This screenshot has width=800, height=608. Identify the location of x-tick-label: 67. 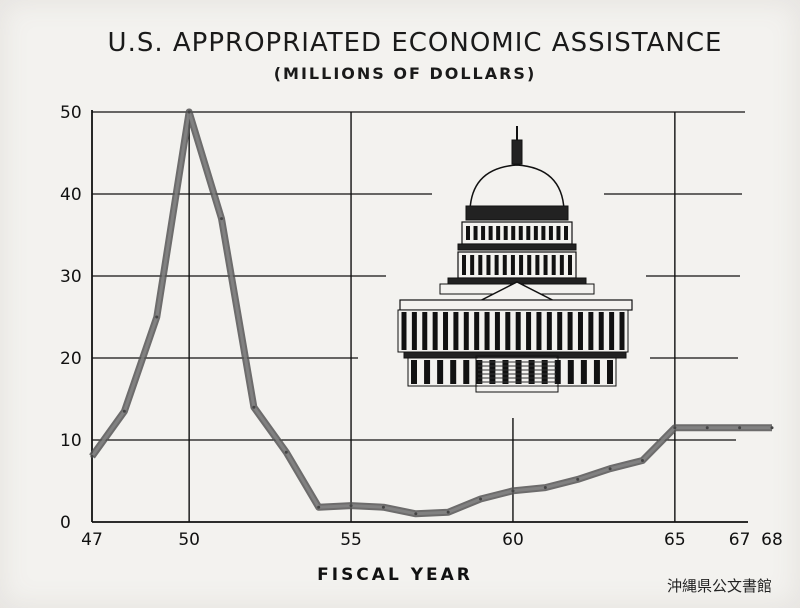
(740, 540).